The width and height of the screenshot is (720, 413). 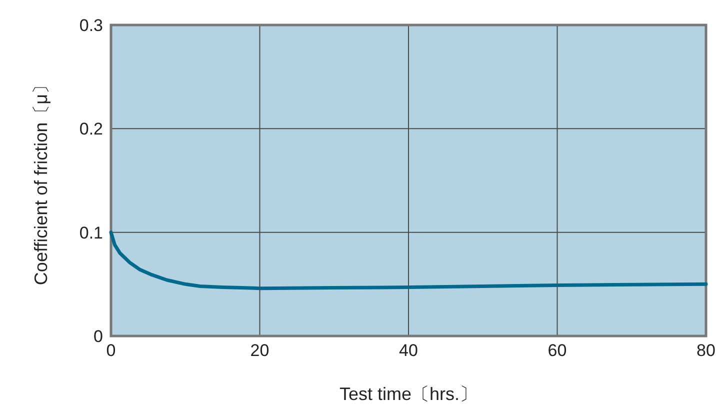 I want to click on y-tick-label: 0, so click(x=98, y=336).